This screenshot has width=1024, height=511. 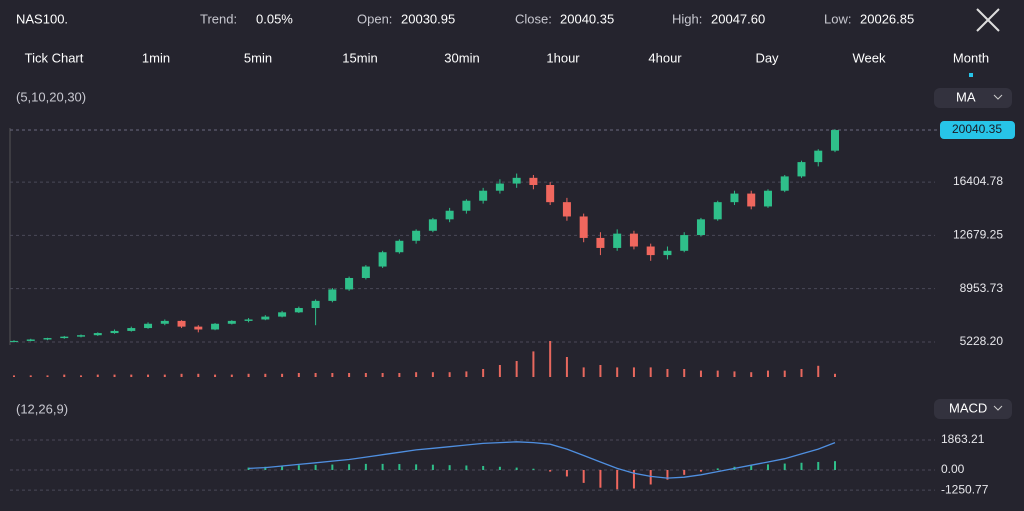 I want to click on dropdown-label: MACD, so click(x=968, y=407).